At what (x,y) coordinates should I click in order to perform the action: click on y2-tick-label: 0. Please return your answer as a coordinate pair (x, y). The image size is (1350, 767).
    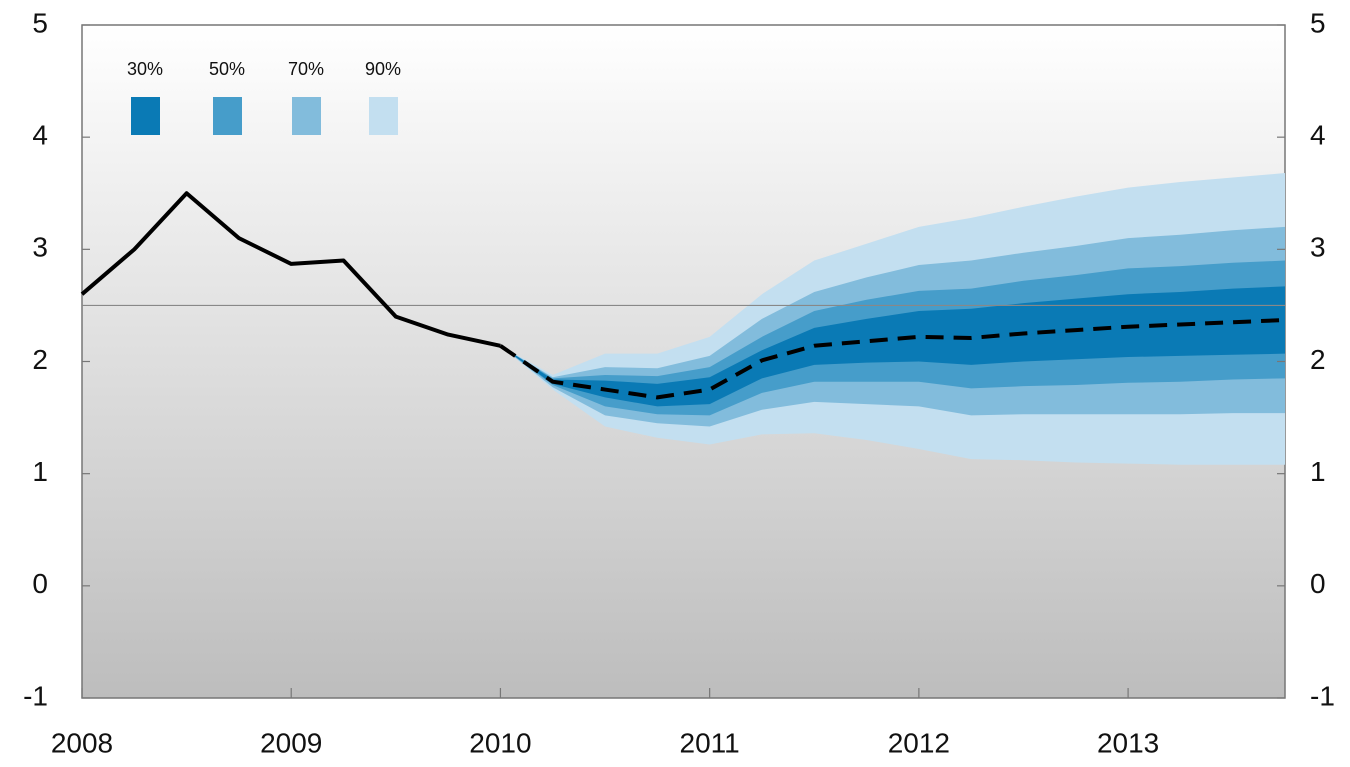
    Looking at the image, I should click on (1318, 583).